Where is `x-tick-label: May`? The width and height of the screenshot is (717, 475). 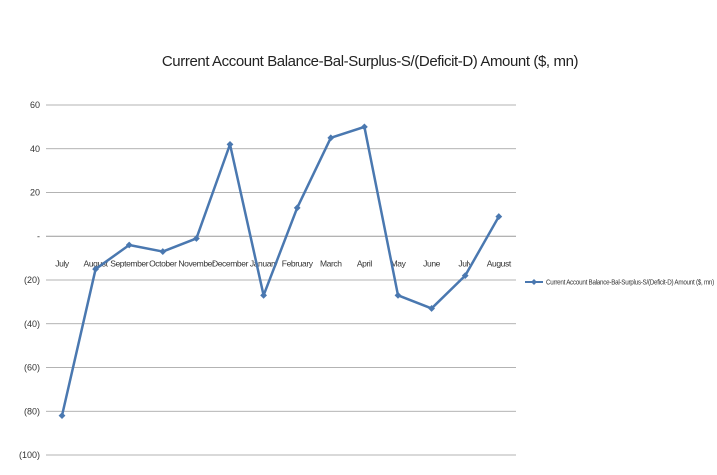 x-tick-label: May is located at coordinates (399, 263).